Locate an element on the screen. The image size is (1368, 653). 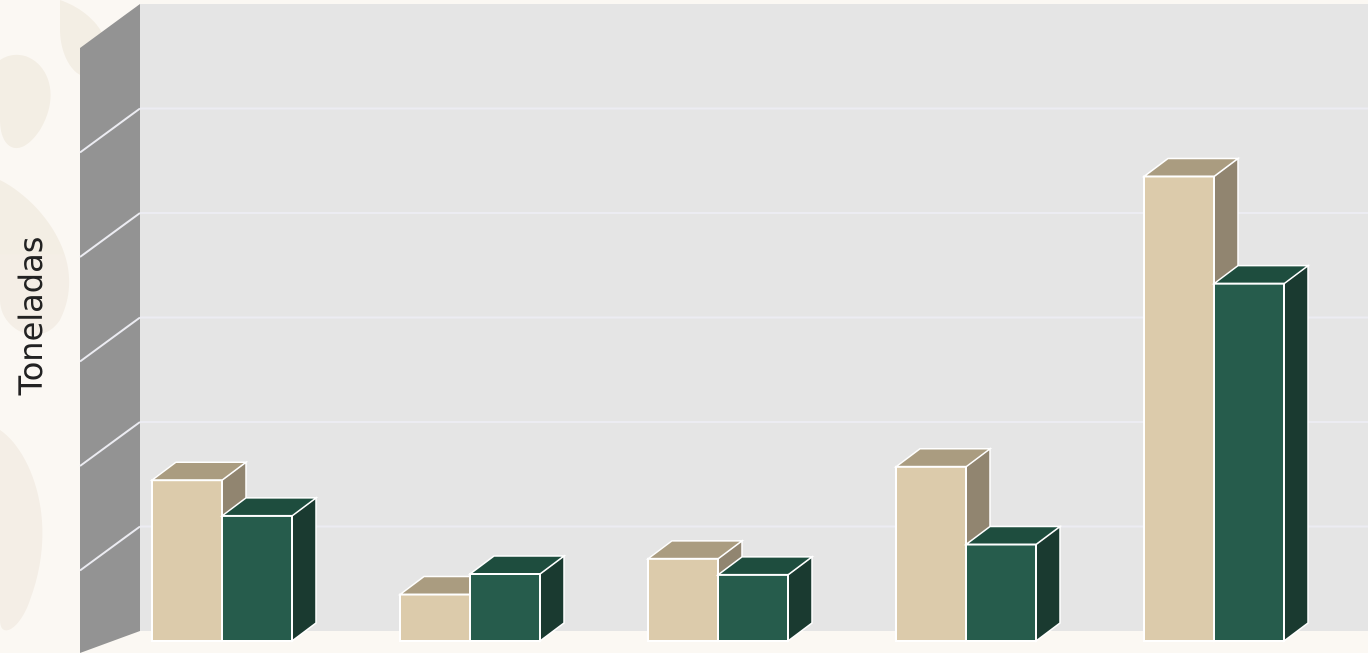
bar-s2-c3 is located at coordinates (765, 599).